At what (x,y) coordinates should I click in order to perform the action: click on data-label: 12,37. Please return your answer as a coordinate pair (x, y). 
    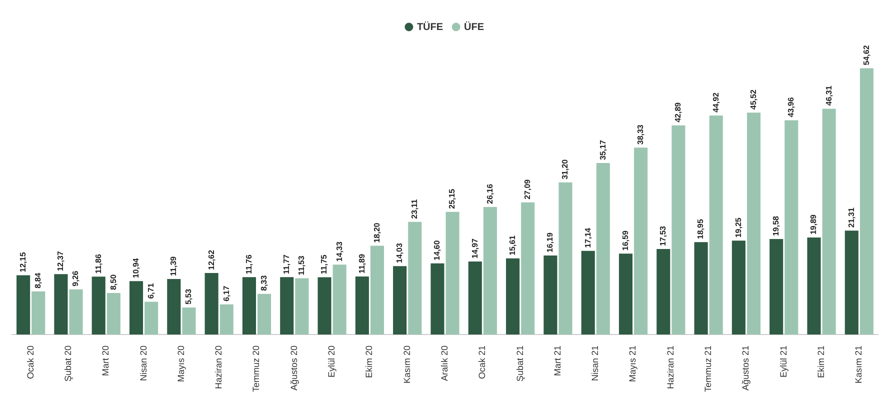
    Looking at the image, I should click on (61, 261).